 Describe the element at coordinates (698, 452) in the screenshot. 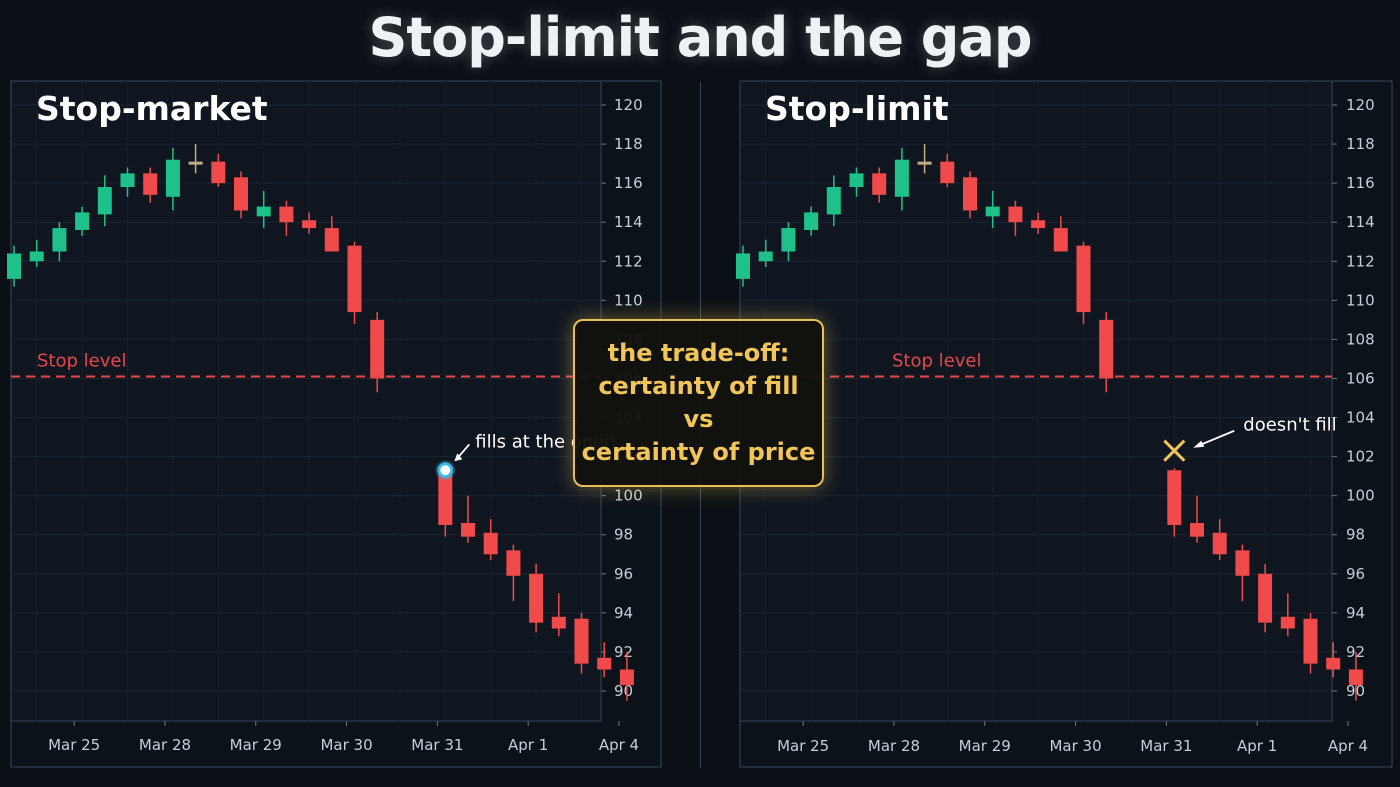

I see `tradeoff-line-4: certainty of price` at that location.